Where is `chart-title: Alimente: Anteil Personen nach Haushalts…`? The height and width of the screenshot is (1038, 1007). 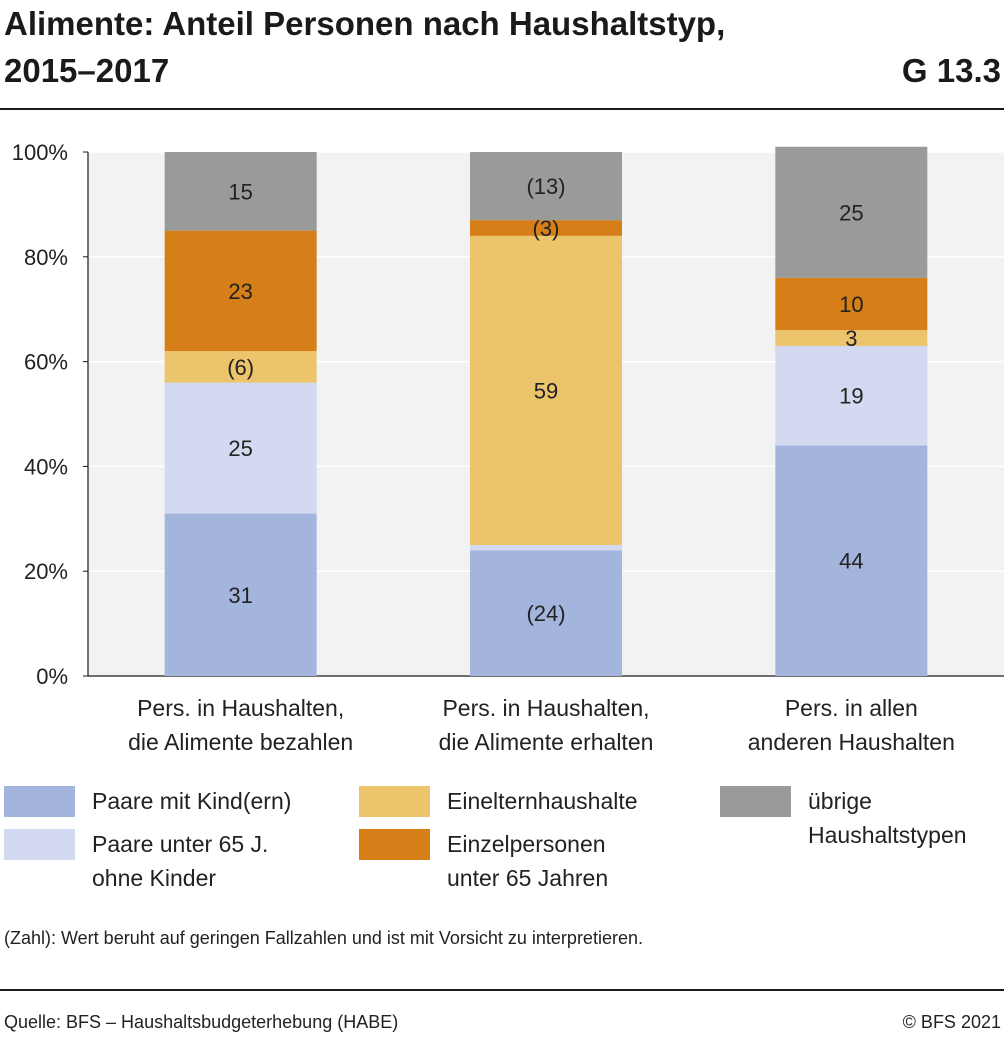
chart-title: Alimente: Anteil Personen nach Haushalts… is located at coordinates (364, 47).